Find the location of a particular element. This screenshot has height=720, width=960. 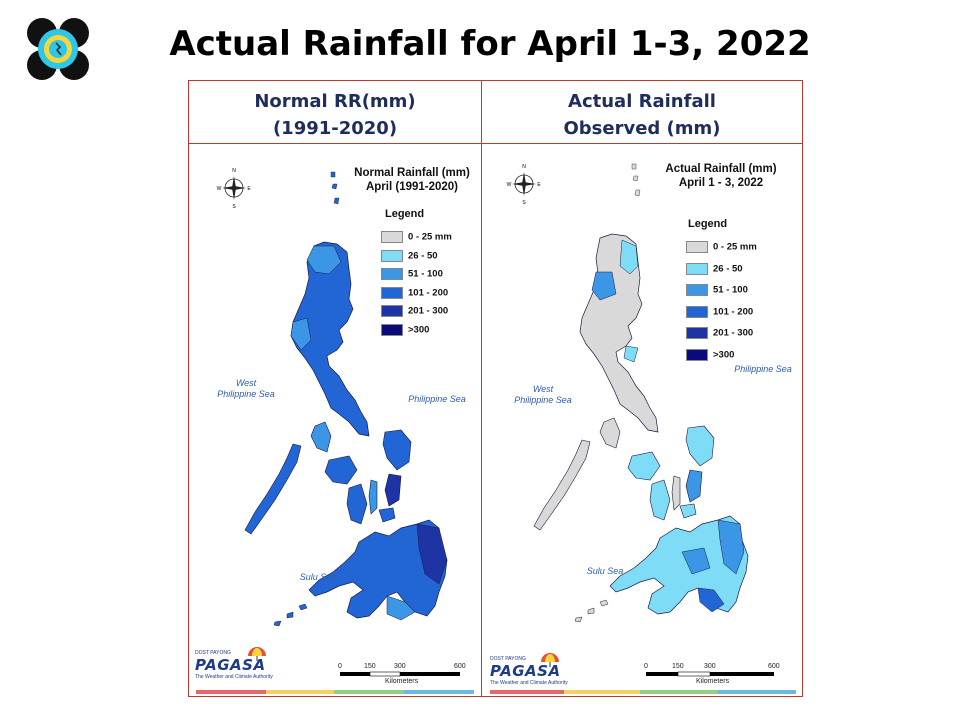

right-sea-west-label: West Philippine Sea is located at coordinates (543, 395).